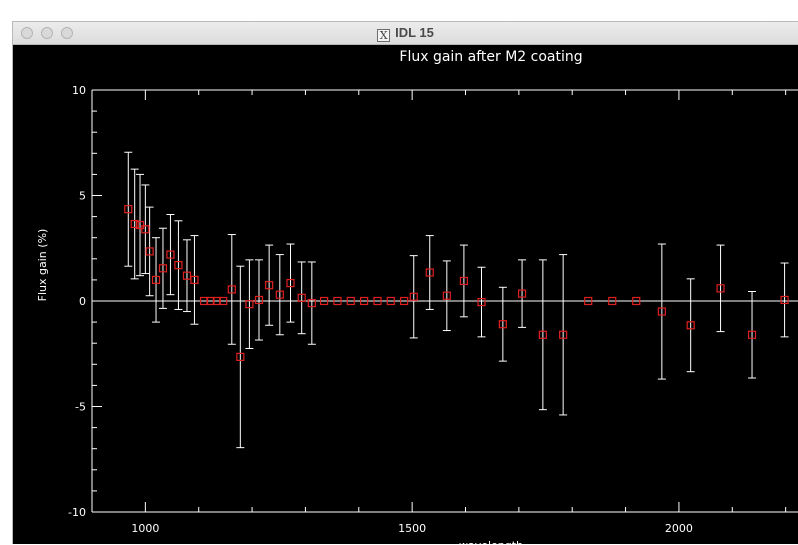 The image size is (798, 545). I want to click on zoom-window-button, so click(67, 33).